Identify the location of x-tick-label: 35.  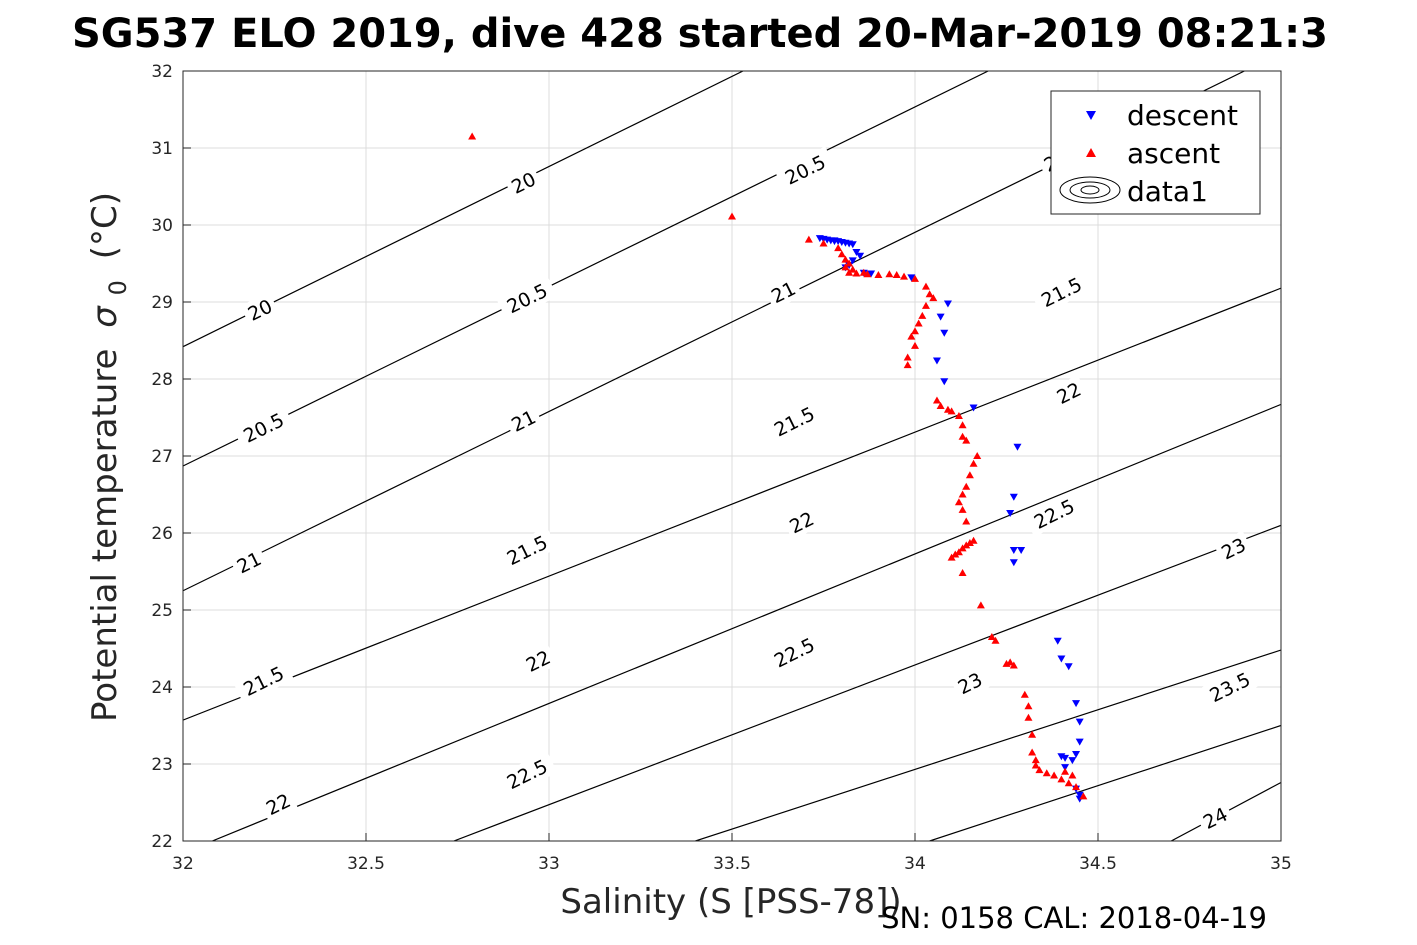
(1281, 864).